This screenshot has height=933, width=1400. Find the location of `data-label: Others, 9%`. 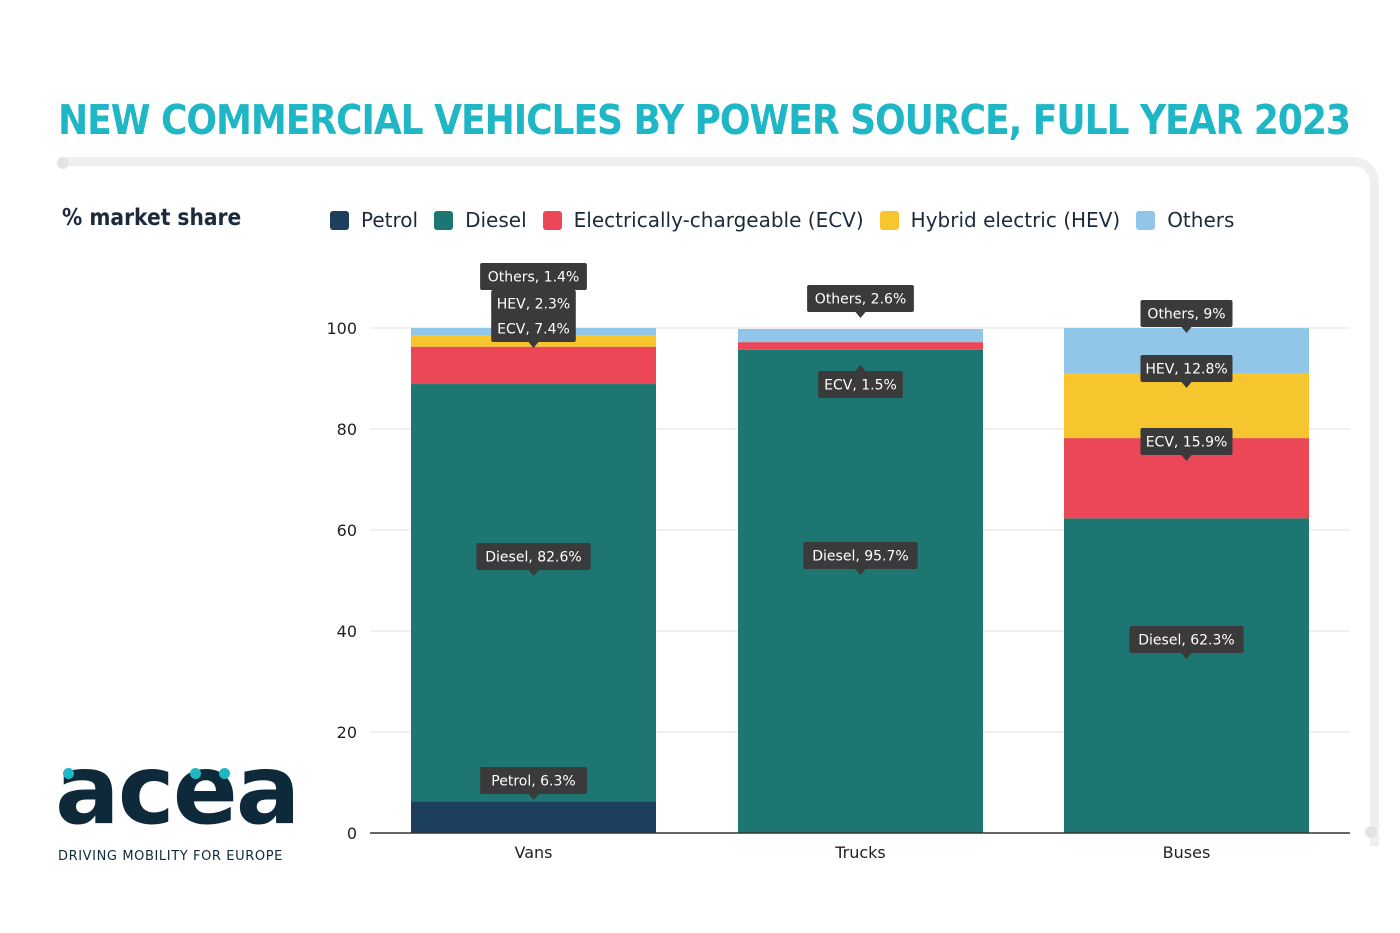

data-label: Others, 9% is located at coordinates (1186, 315).